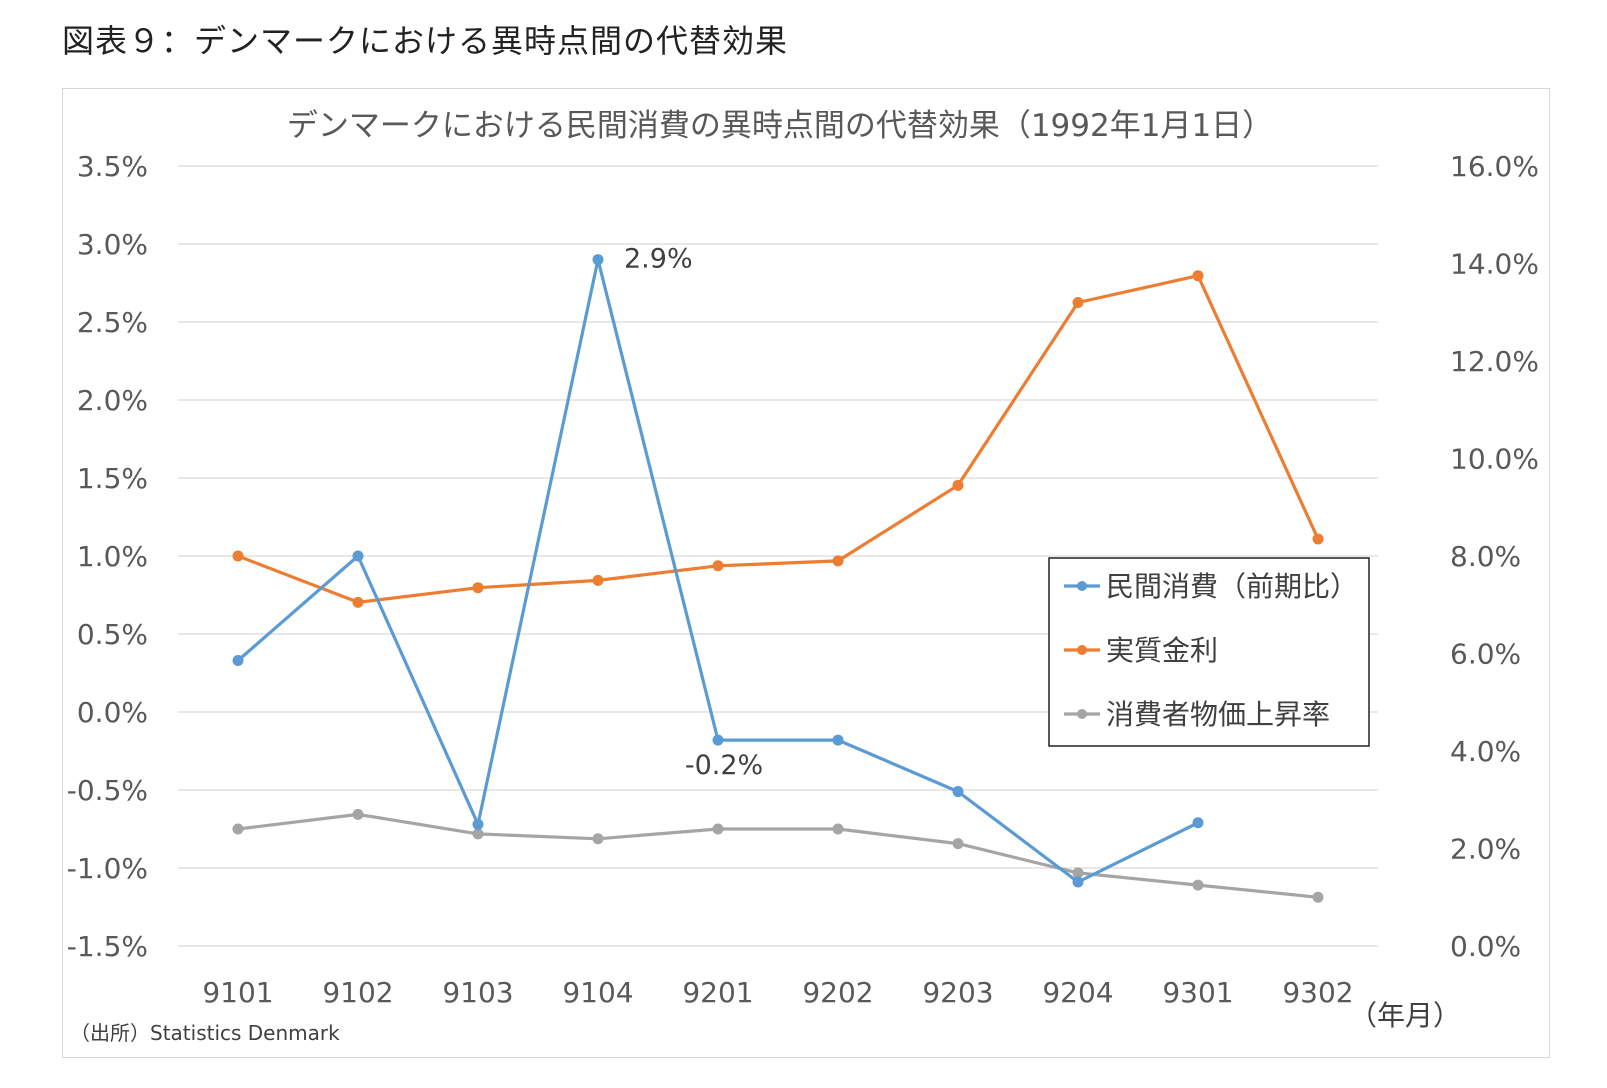  Describe the element at coordinates (477, 992) in the screenshot. I see `x-tick-label: 9103` at that location.